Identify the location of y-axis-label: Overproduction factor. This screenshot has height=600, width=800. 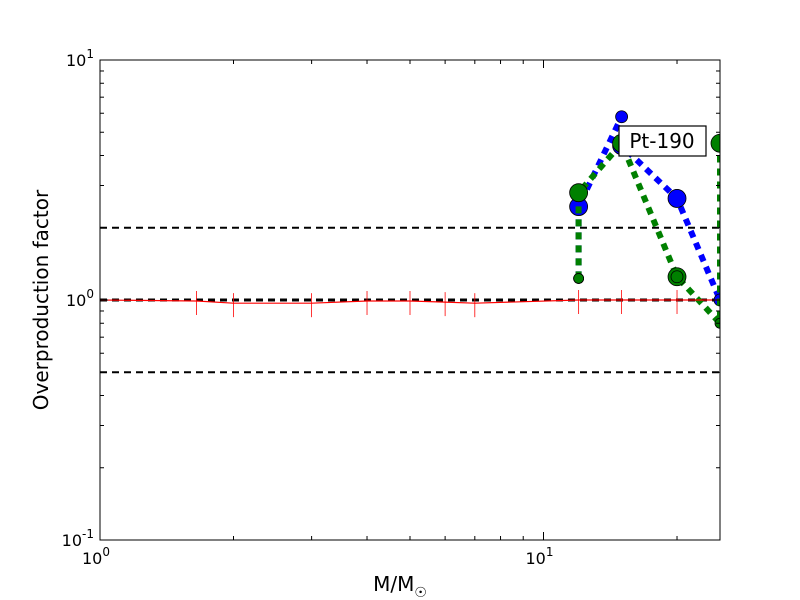
(41, 299).